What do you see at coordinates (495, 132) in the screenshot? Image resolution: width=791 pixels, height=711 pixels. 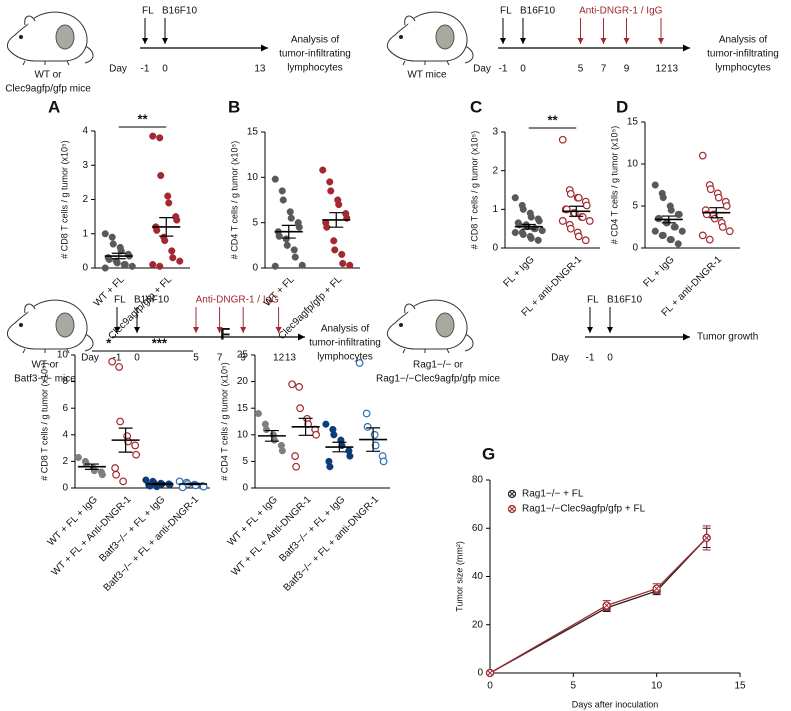 I see `y-tick-label: 3` at bounding box center [495, 132].